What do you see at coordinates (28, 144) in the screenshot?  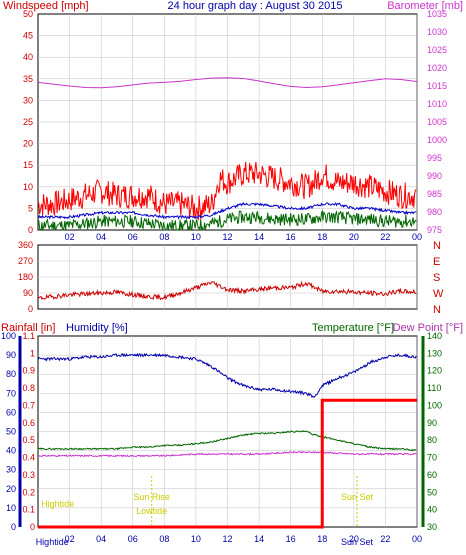 I see `windspeed-tick-label: 20` at bounding box center [28, 144].